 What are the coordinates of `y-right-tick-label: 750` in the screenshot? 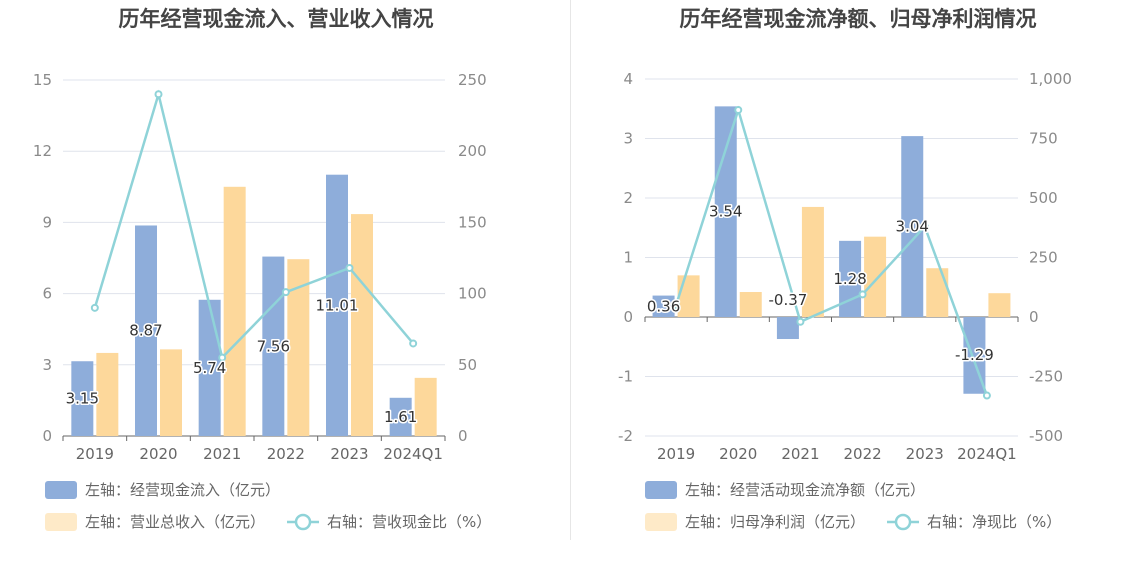 It's located at (1043, 139).